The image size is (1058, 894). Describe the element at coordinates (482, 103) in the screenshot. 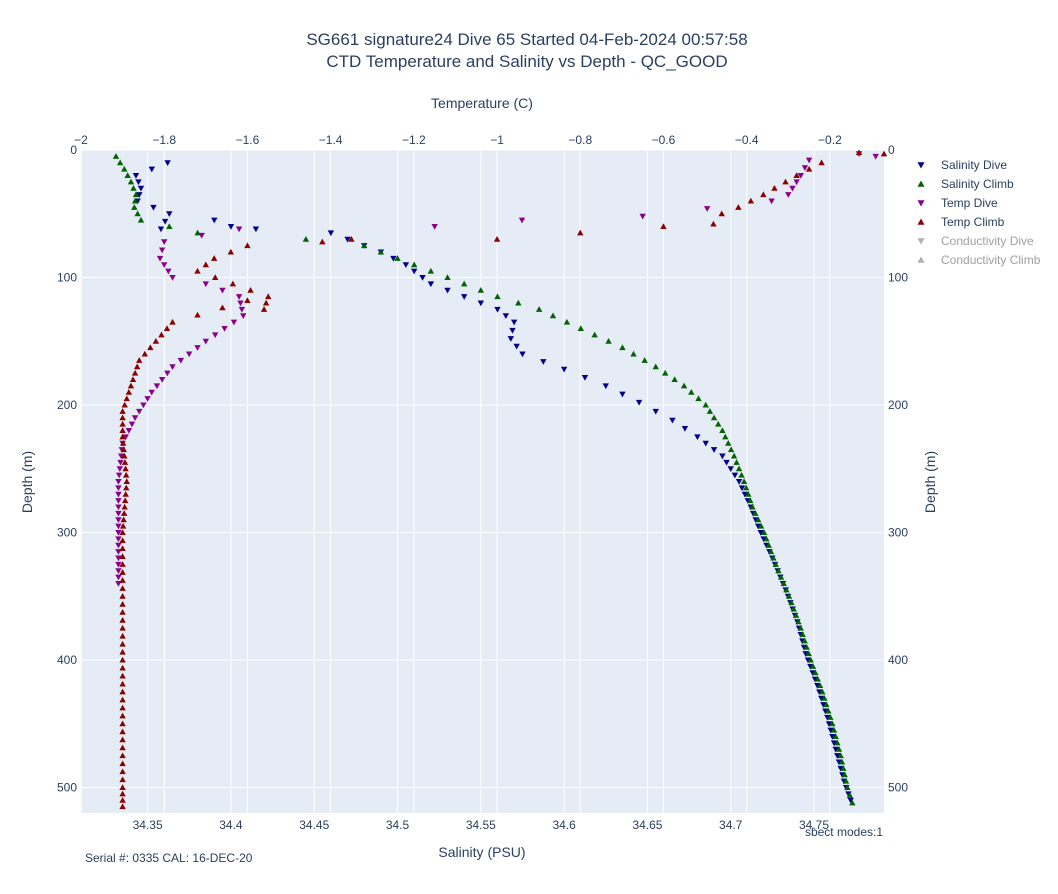

I see `temperature-axis-title: Temperature (C)` at that location.